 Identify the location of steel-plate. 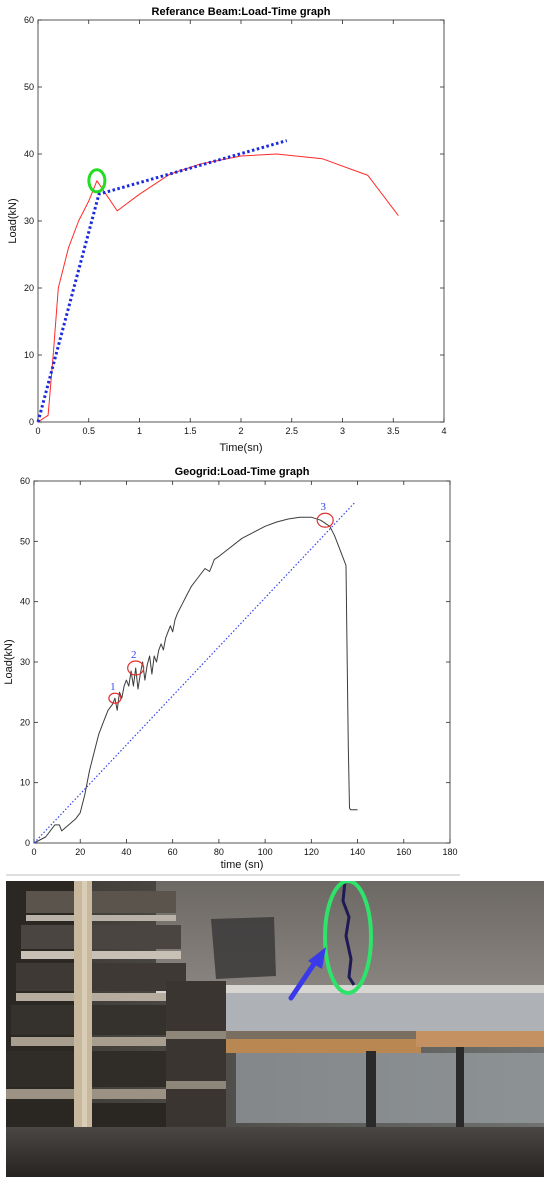
(380, 1013).